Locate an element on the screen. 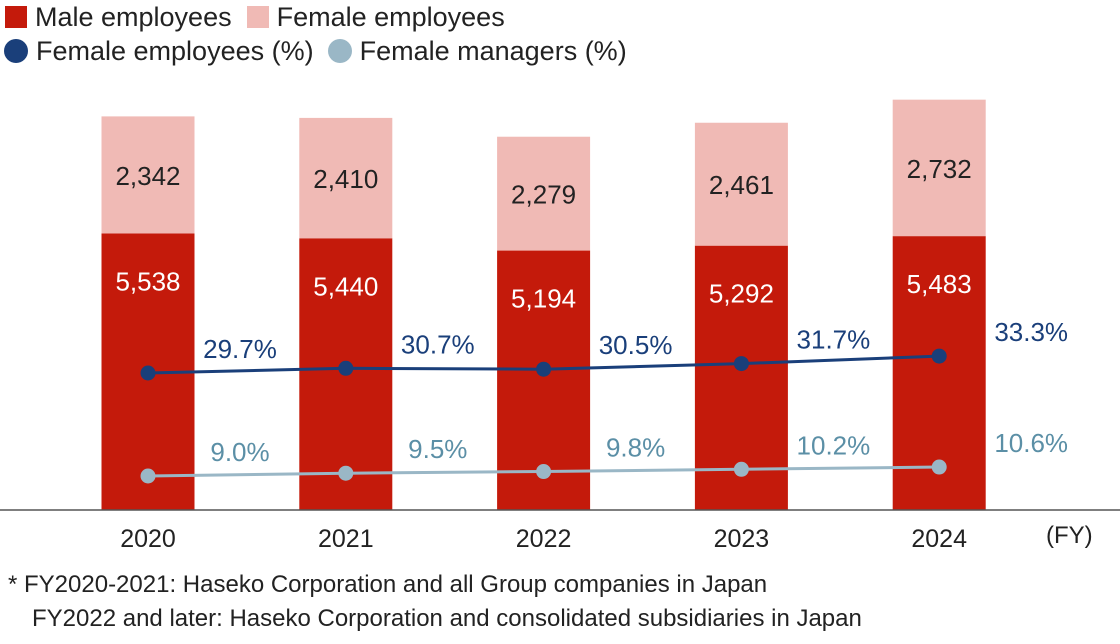 Image resolution: width=1120 pixels, height=644 pixels. managers-pct-point-2024 is located at coordinates (939, 467).